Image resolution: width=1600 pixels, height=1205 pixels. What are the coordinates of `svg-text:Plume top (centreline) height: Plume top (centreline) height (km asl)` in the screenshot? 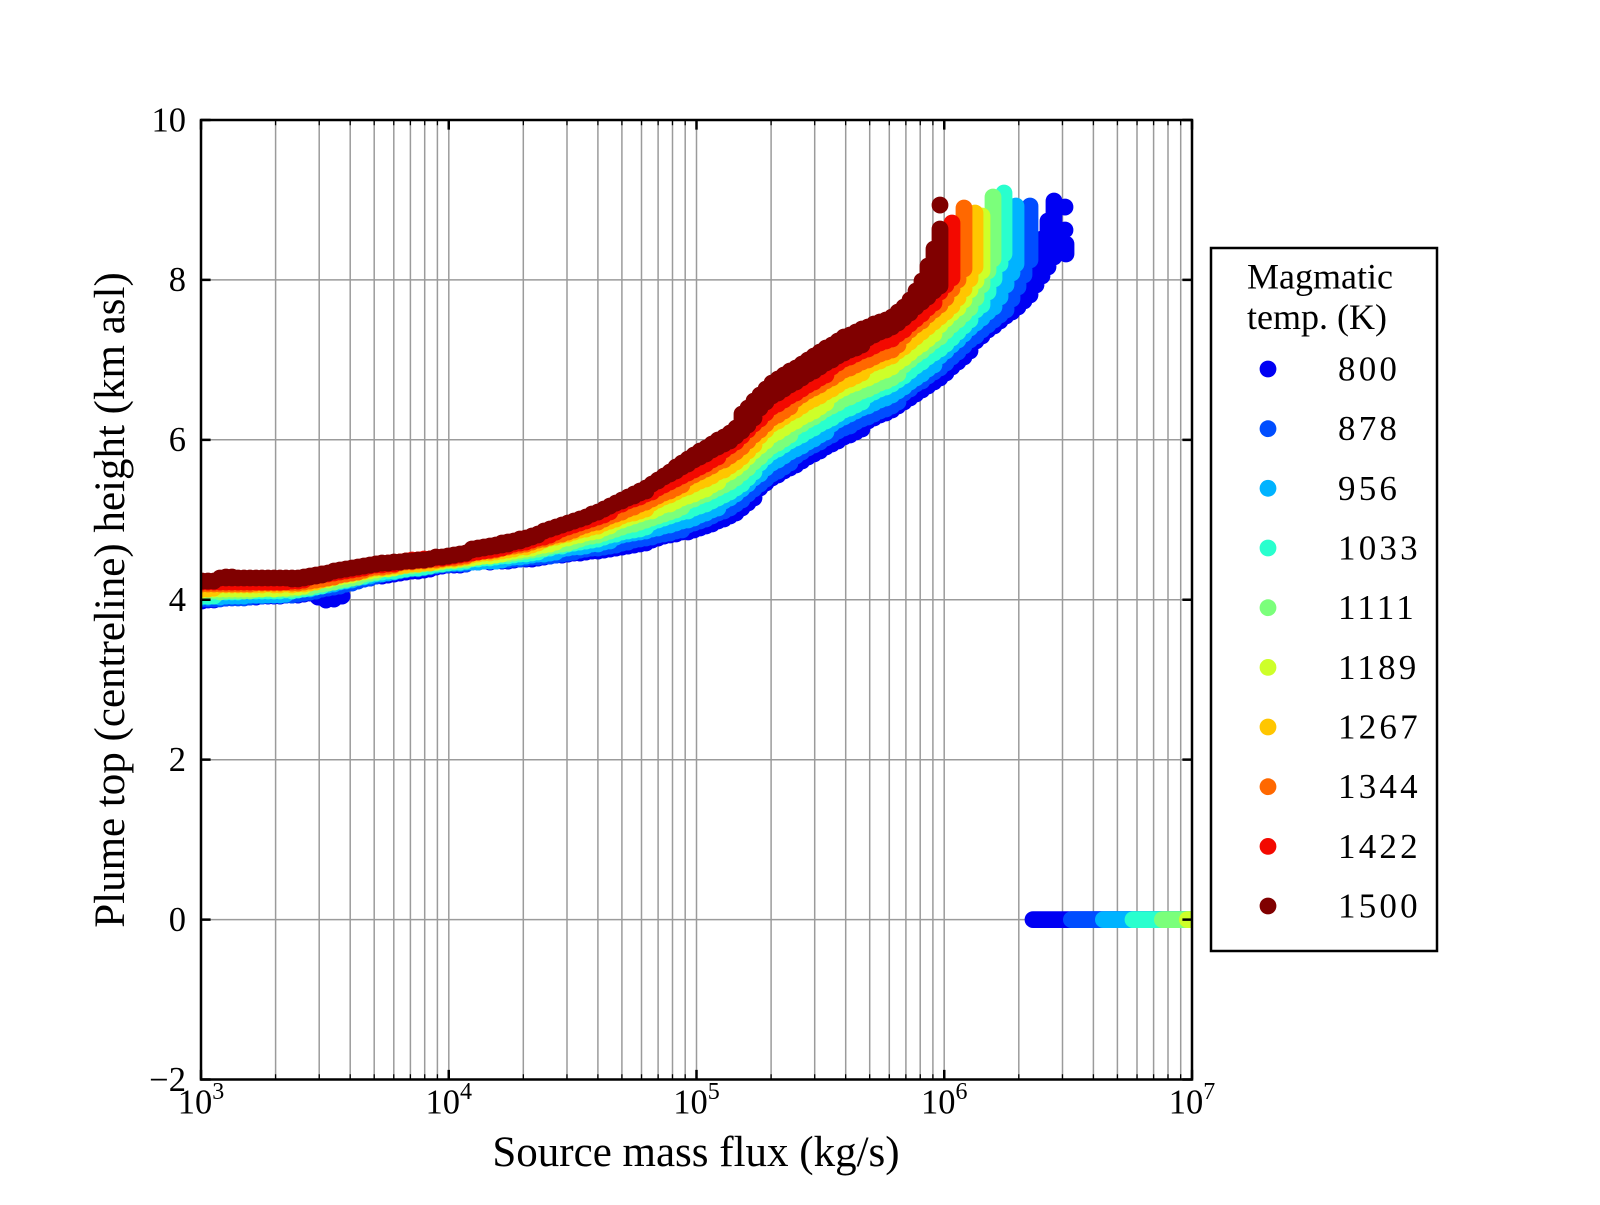 It's located at (110, 600).